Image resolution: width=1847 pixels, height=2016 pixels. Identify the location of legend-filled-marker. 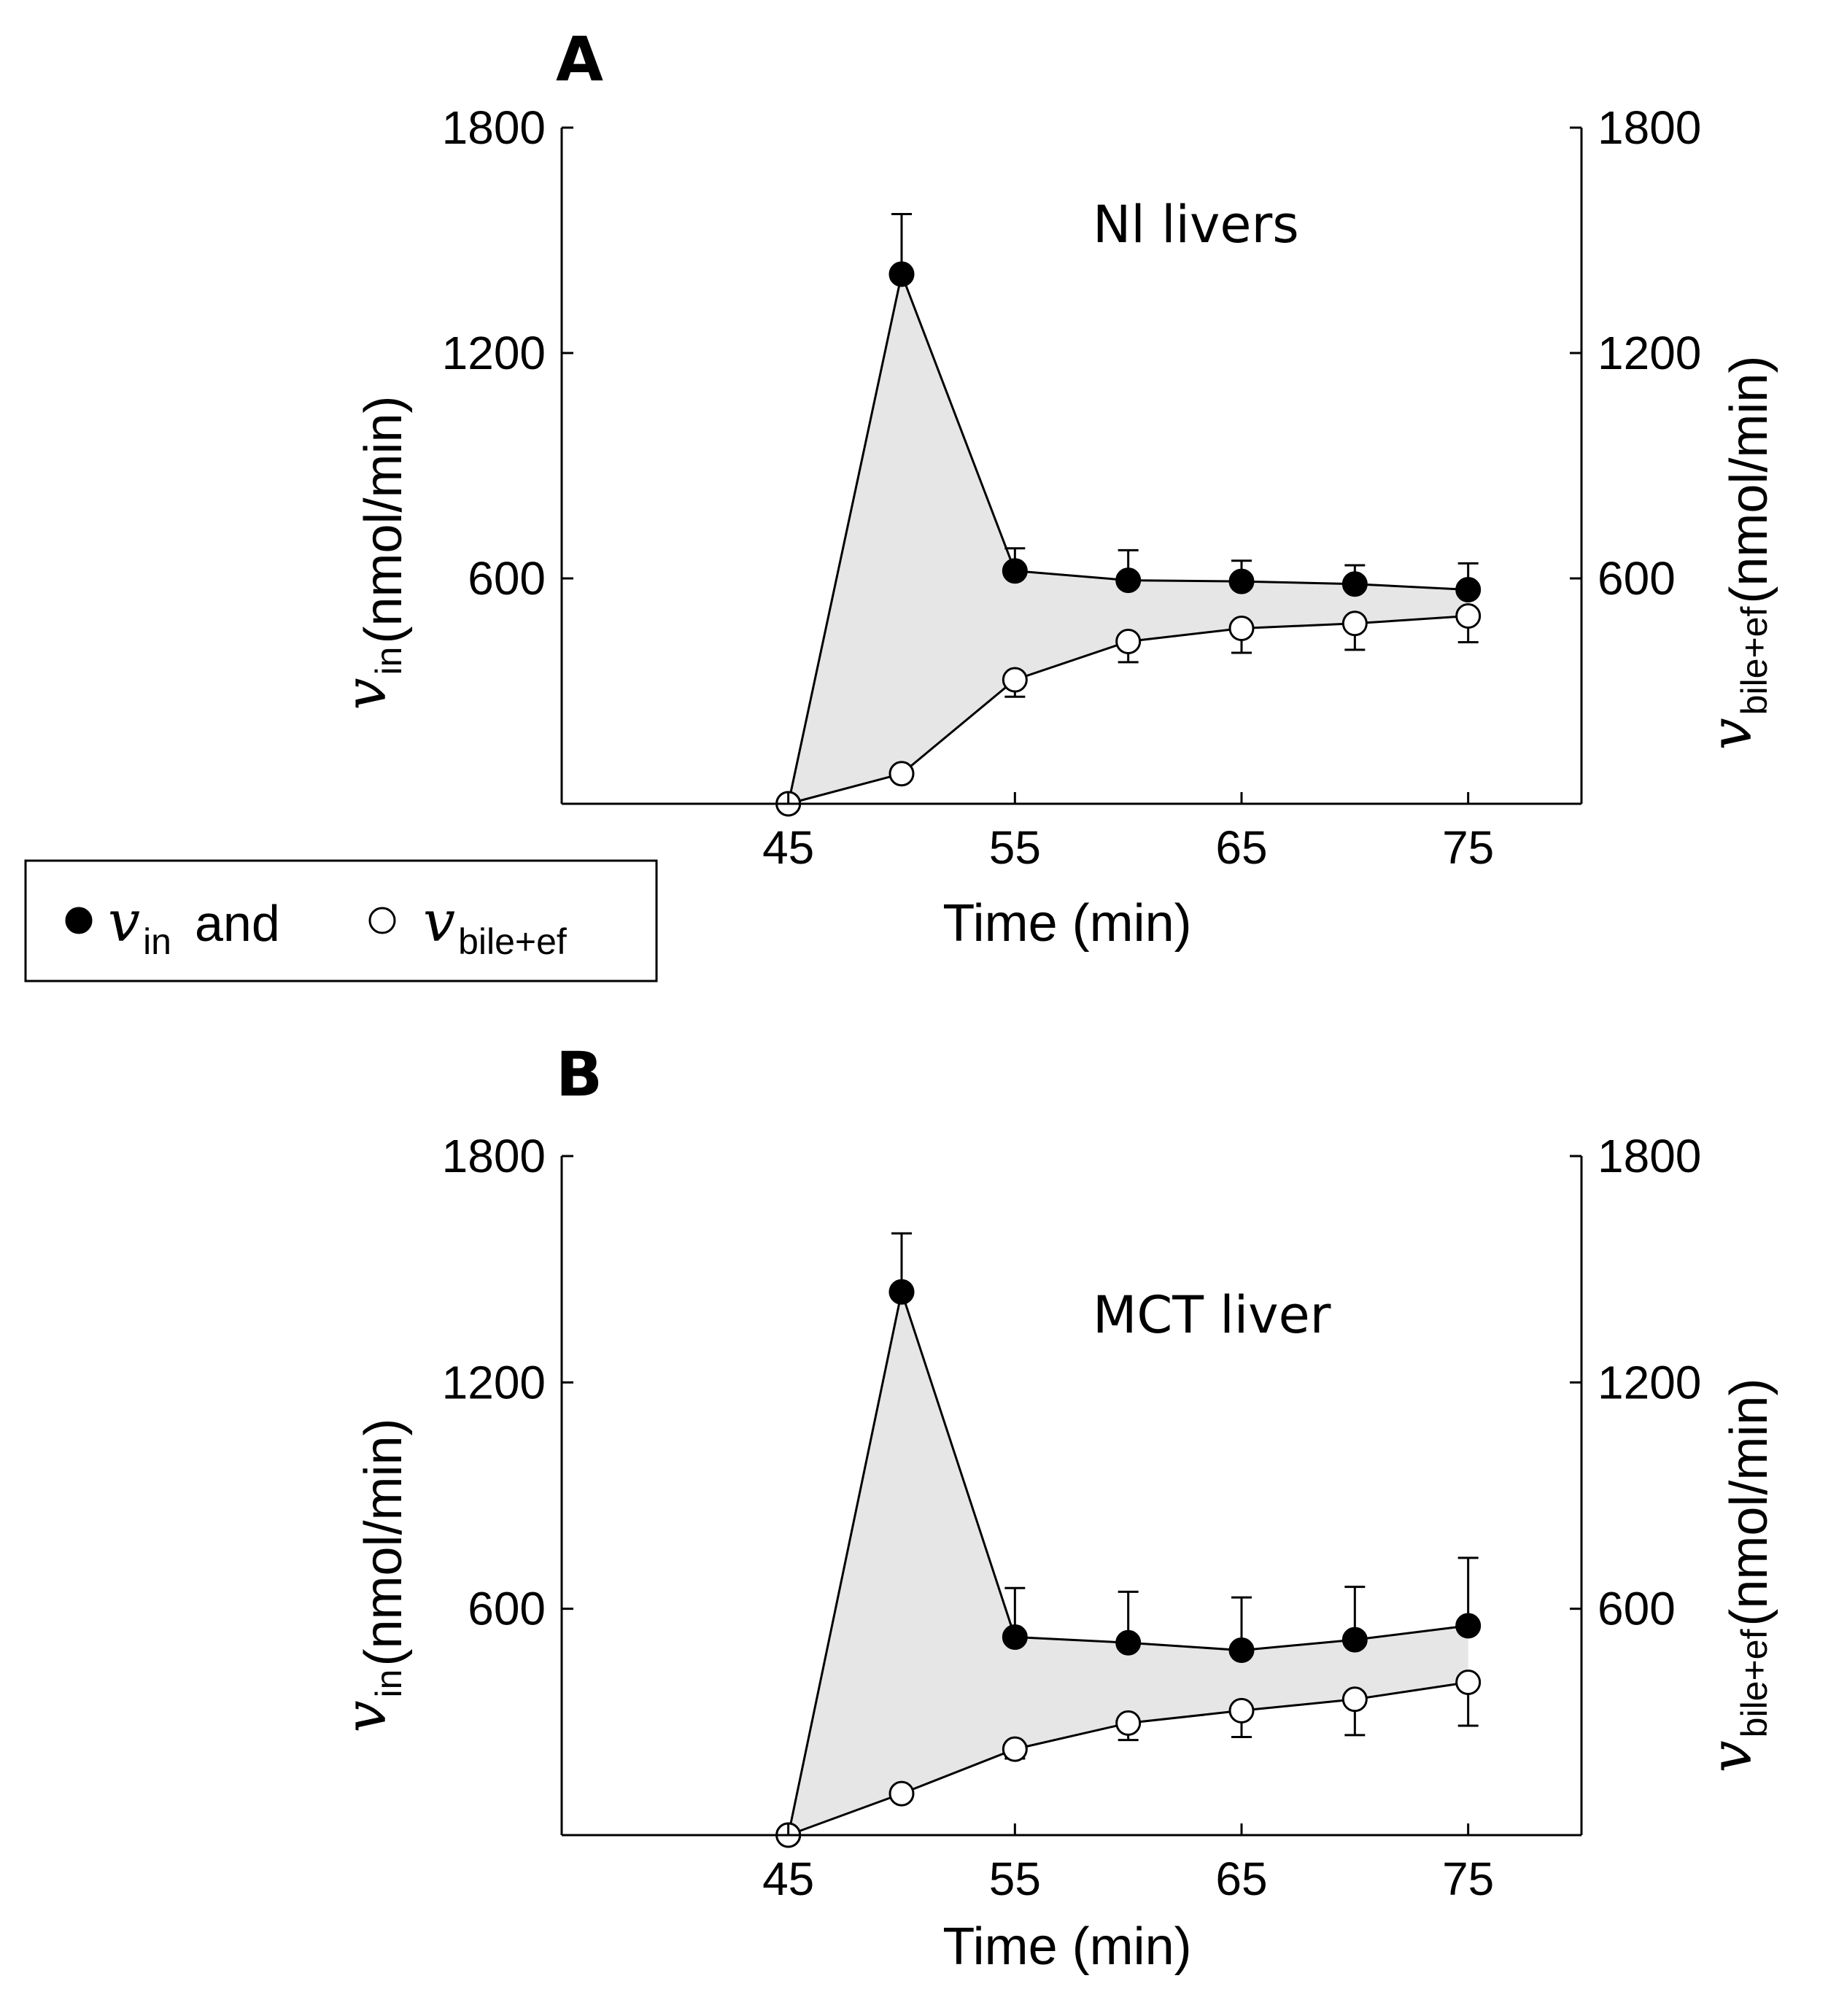
(79, 920).